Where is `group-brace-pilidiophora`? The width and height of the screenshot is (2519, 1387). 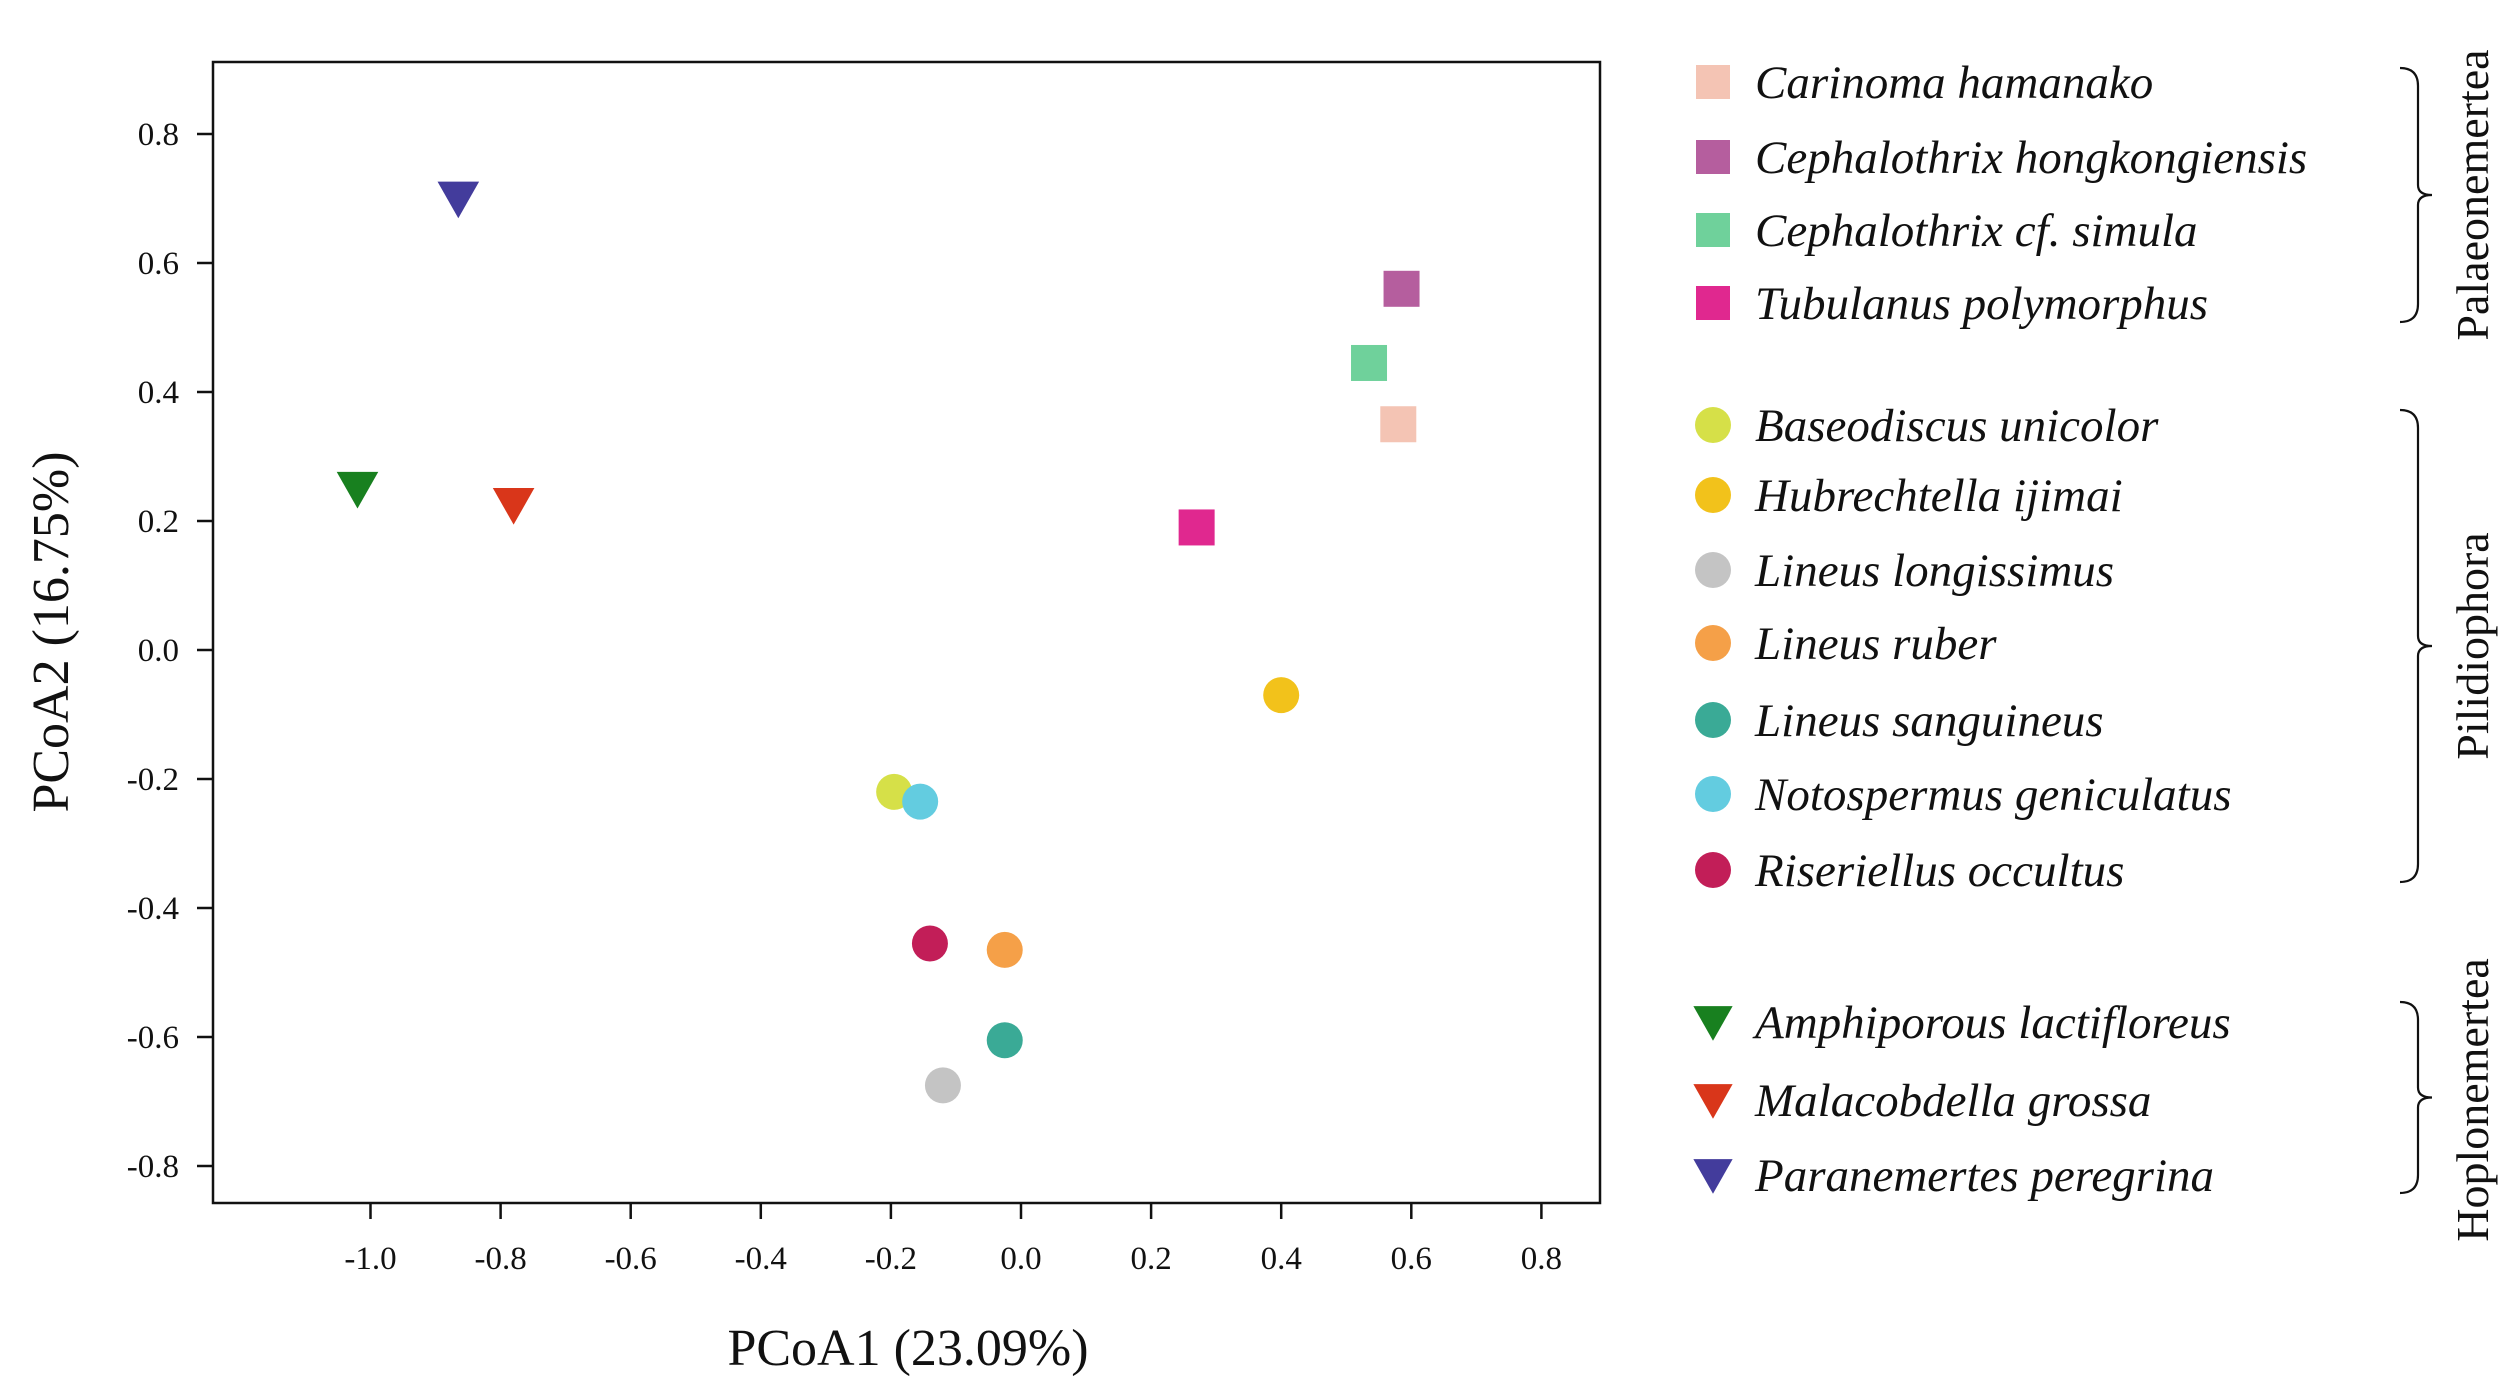 group-brace-pilidiophora is located at coordinates (2416, 646).